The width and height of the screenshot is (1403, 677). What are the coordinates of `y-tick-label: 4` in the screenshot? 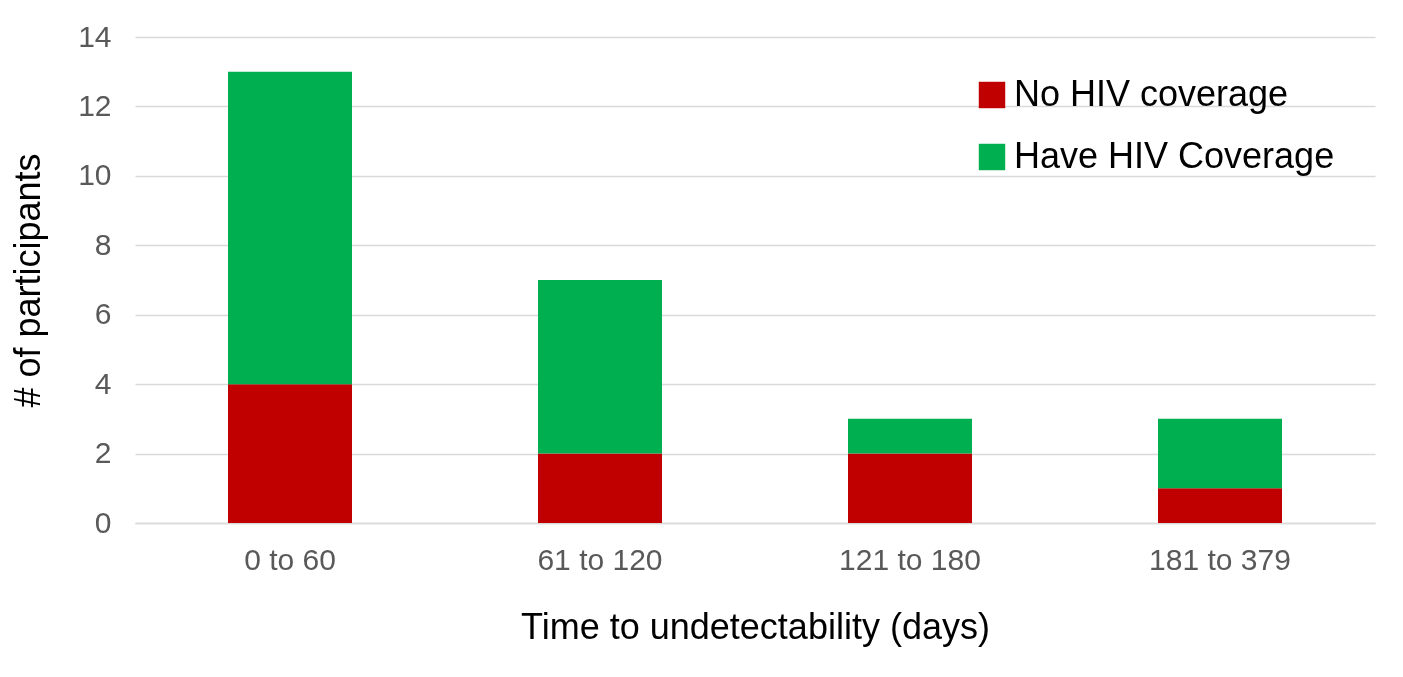 It's located at (103, 383).